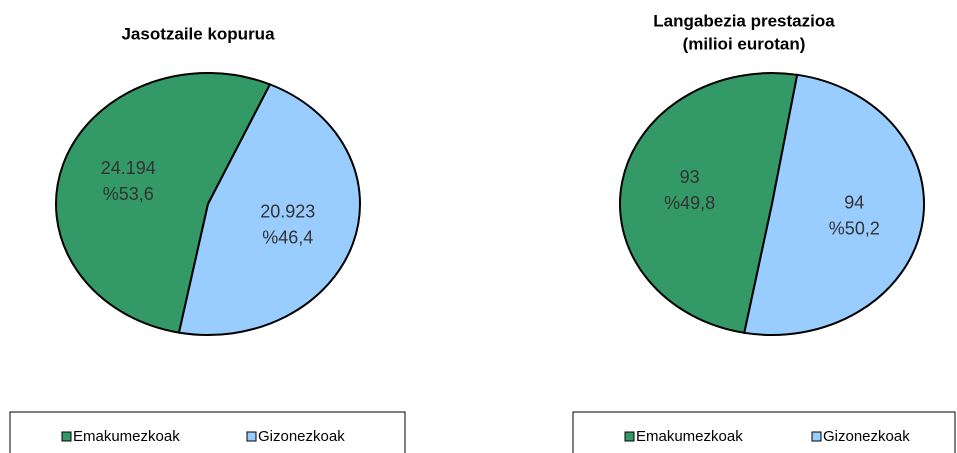 The height and width of the screenshot is (453, 957). Describe the element at coordinates (690, 177) in the screenshot. I see `value-label: 93` at that location.